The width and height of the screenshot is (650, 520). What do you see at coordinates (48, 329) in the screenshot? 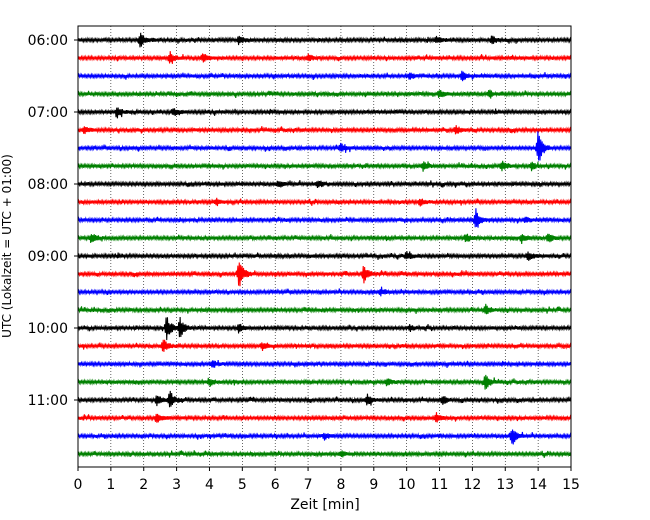
I see `y-tick-label: 10:00` at bounding box center [48, 329].